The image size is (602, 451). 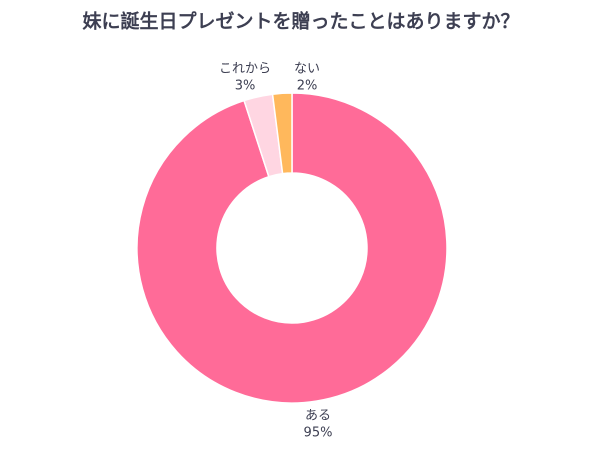 What do you see at coordinates (318, 433) in the screenshot?
I see `value-label: 95%` at bounding box center [318, 433].